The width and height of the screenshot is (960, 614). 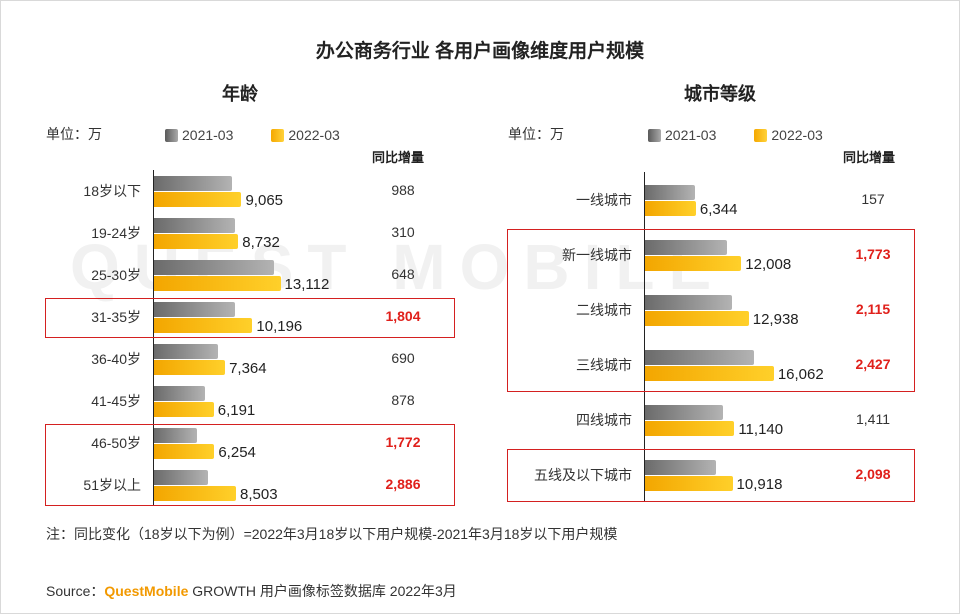 I want to click on right-increment-header: 同比增量, so click(x=869, y=157).